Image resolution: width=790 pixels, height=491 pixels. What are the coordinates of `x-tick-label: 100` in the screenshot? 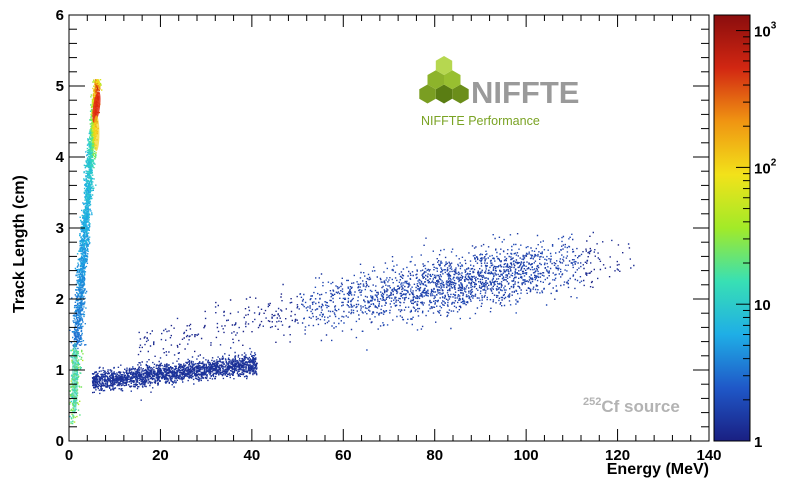 It's located at (526, 455).